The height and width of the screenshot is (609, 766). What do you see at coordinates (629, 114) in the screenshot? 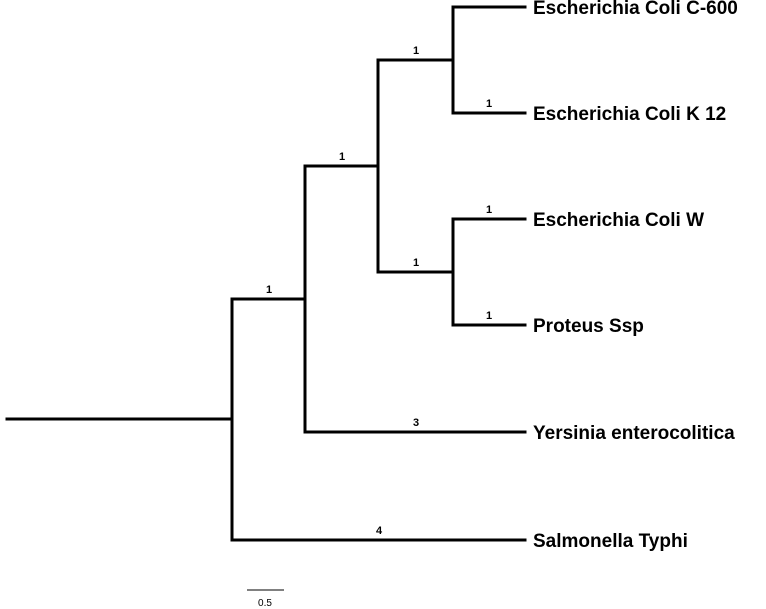
I see `leaf-label-ecoli-k12: Escherichia Coli K 12` at bounding box center [629, 114].